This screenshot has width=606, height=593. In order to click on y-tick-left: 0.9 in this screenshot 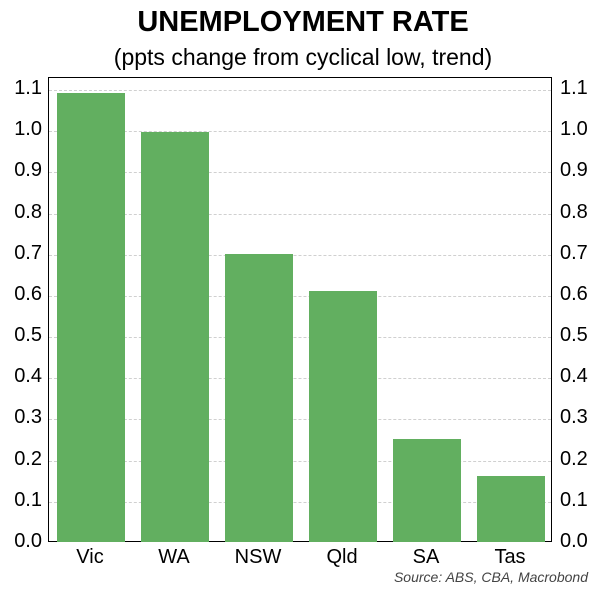, I will do `click(28, 170)`.